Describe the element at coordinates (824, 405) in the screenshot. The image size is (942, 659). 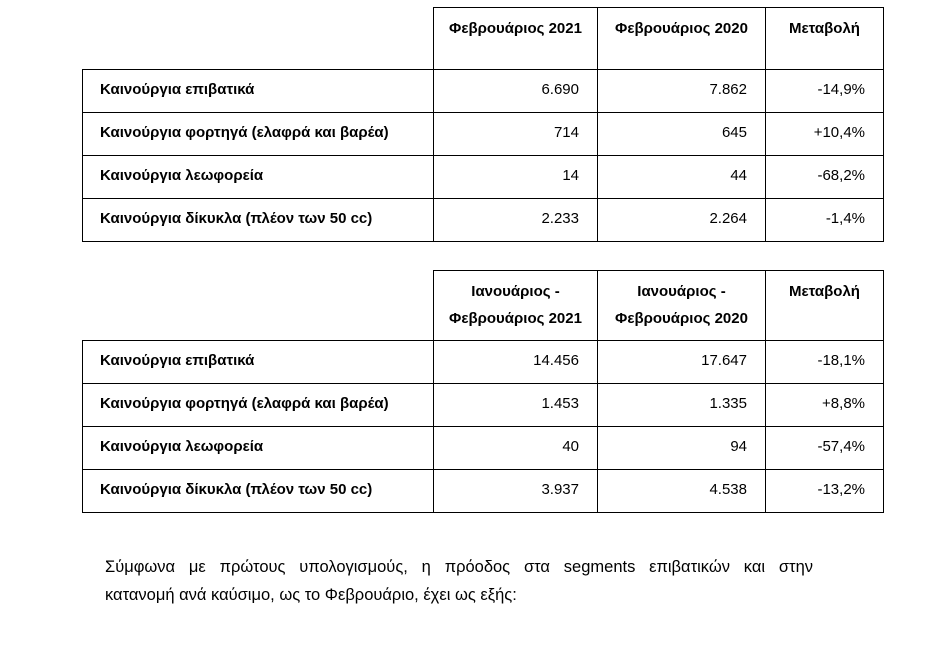
I see `value-change: +8,8%` at that location.